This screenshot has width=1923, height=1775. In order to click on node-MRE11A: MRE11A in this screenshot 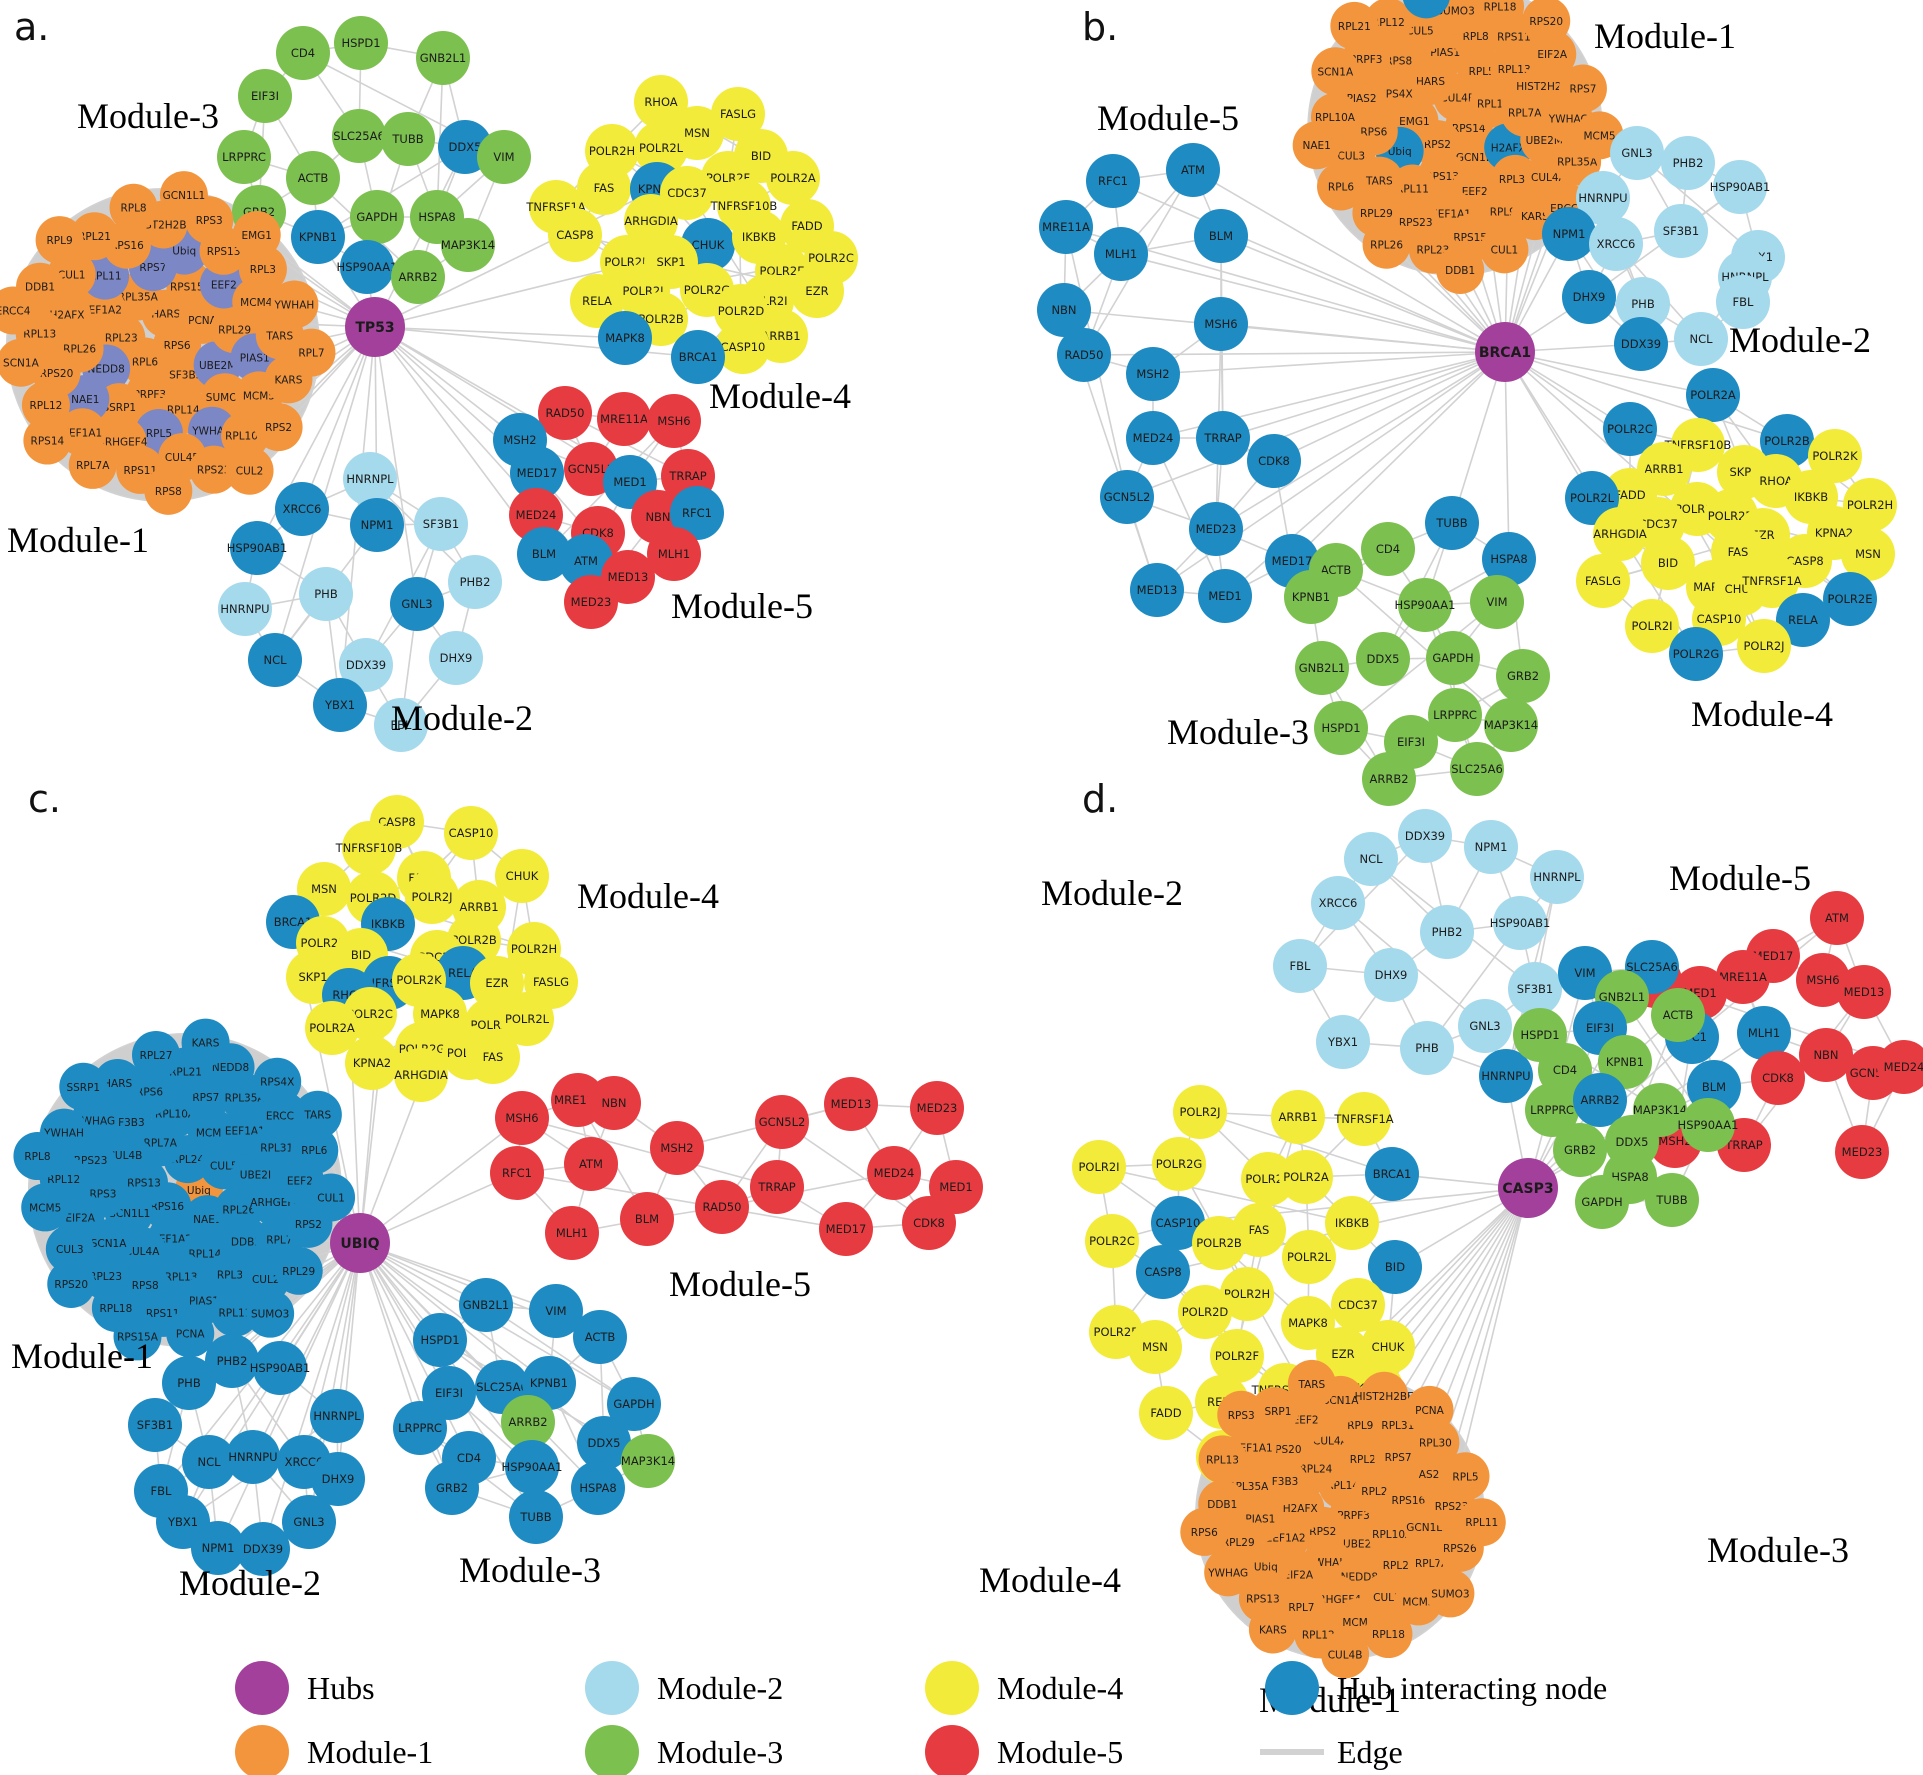, I will do `click(1066, 227)`.